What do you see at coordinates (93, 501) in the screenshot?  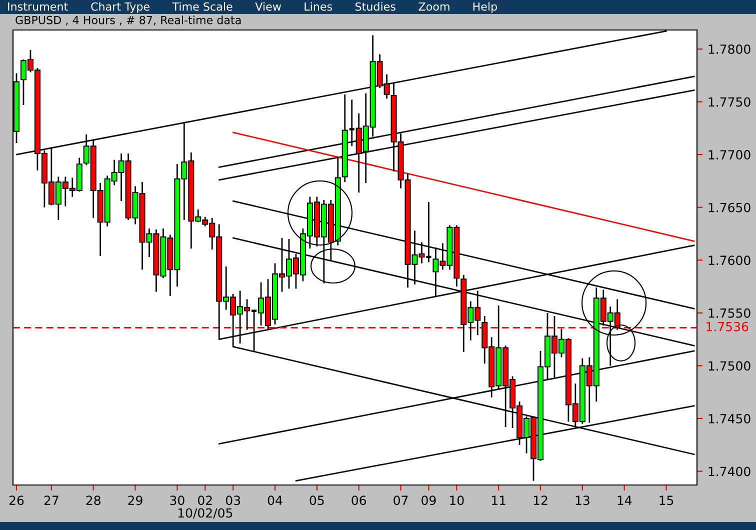 I see `x-tick-label: 28` at bounding box center [93, 501].